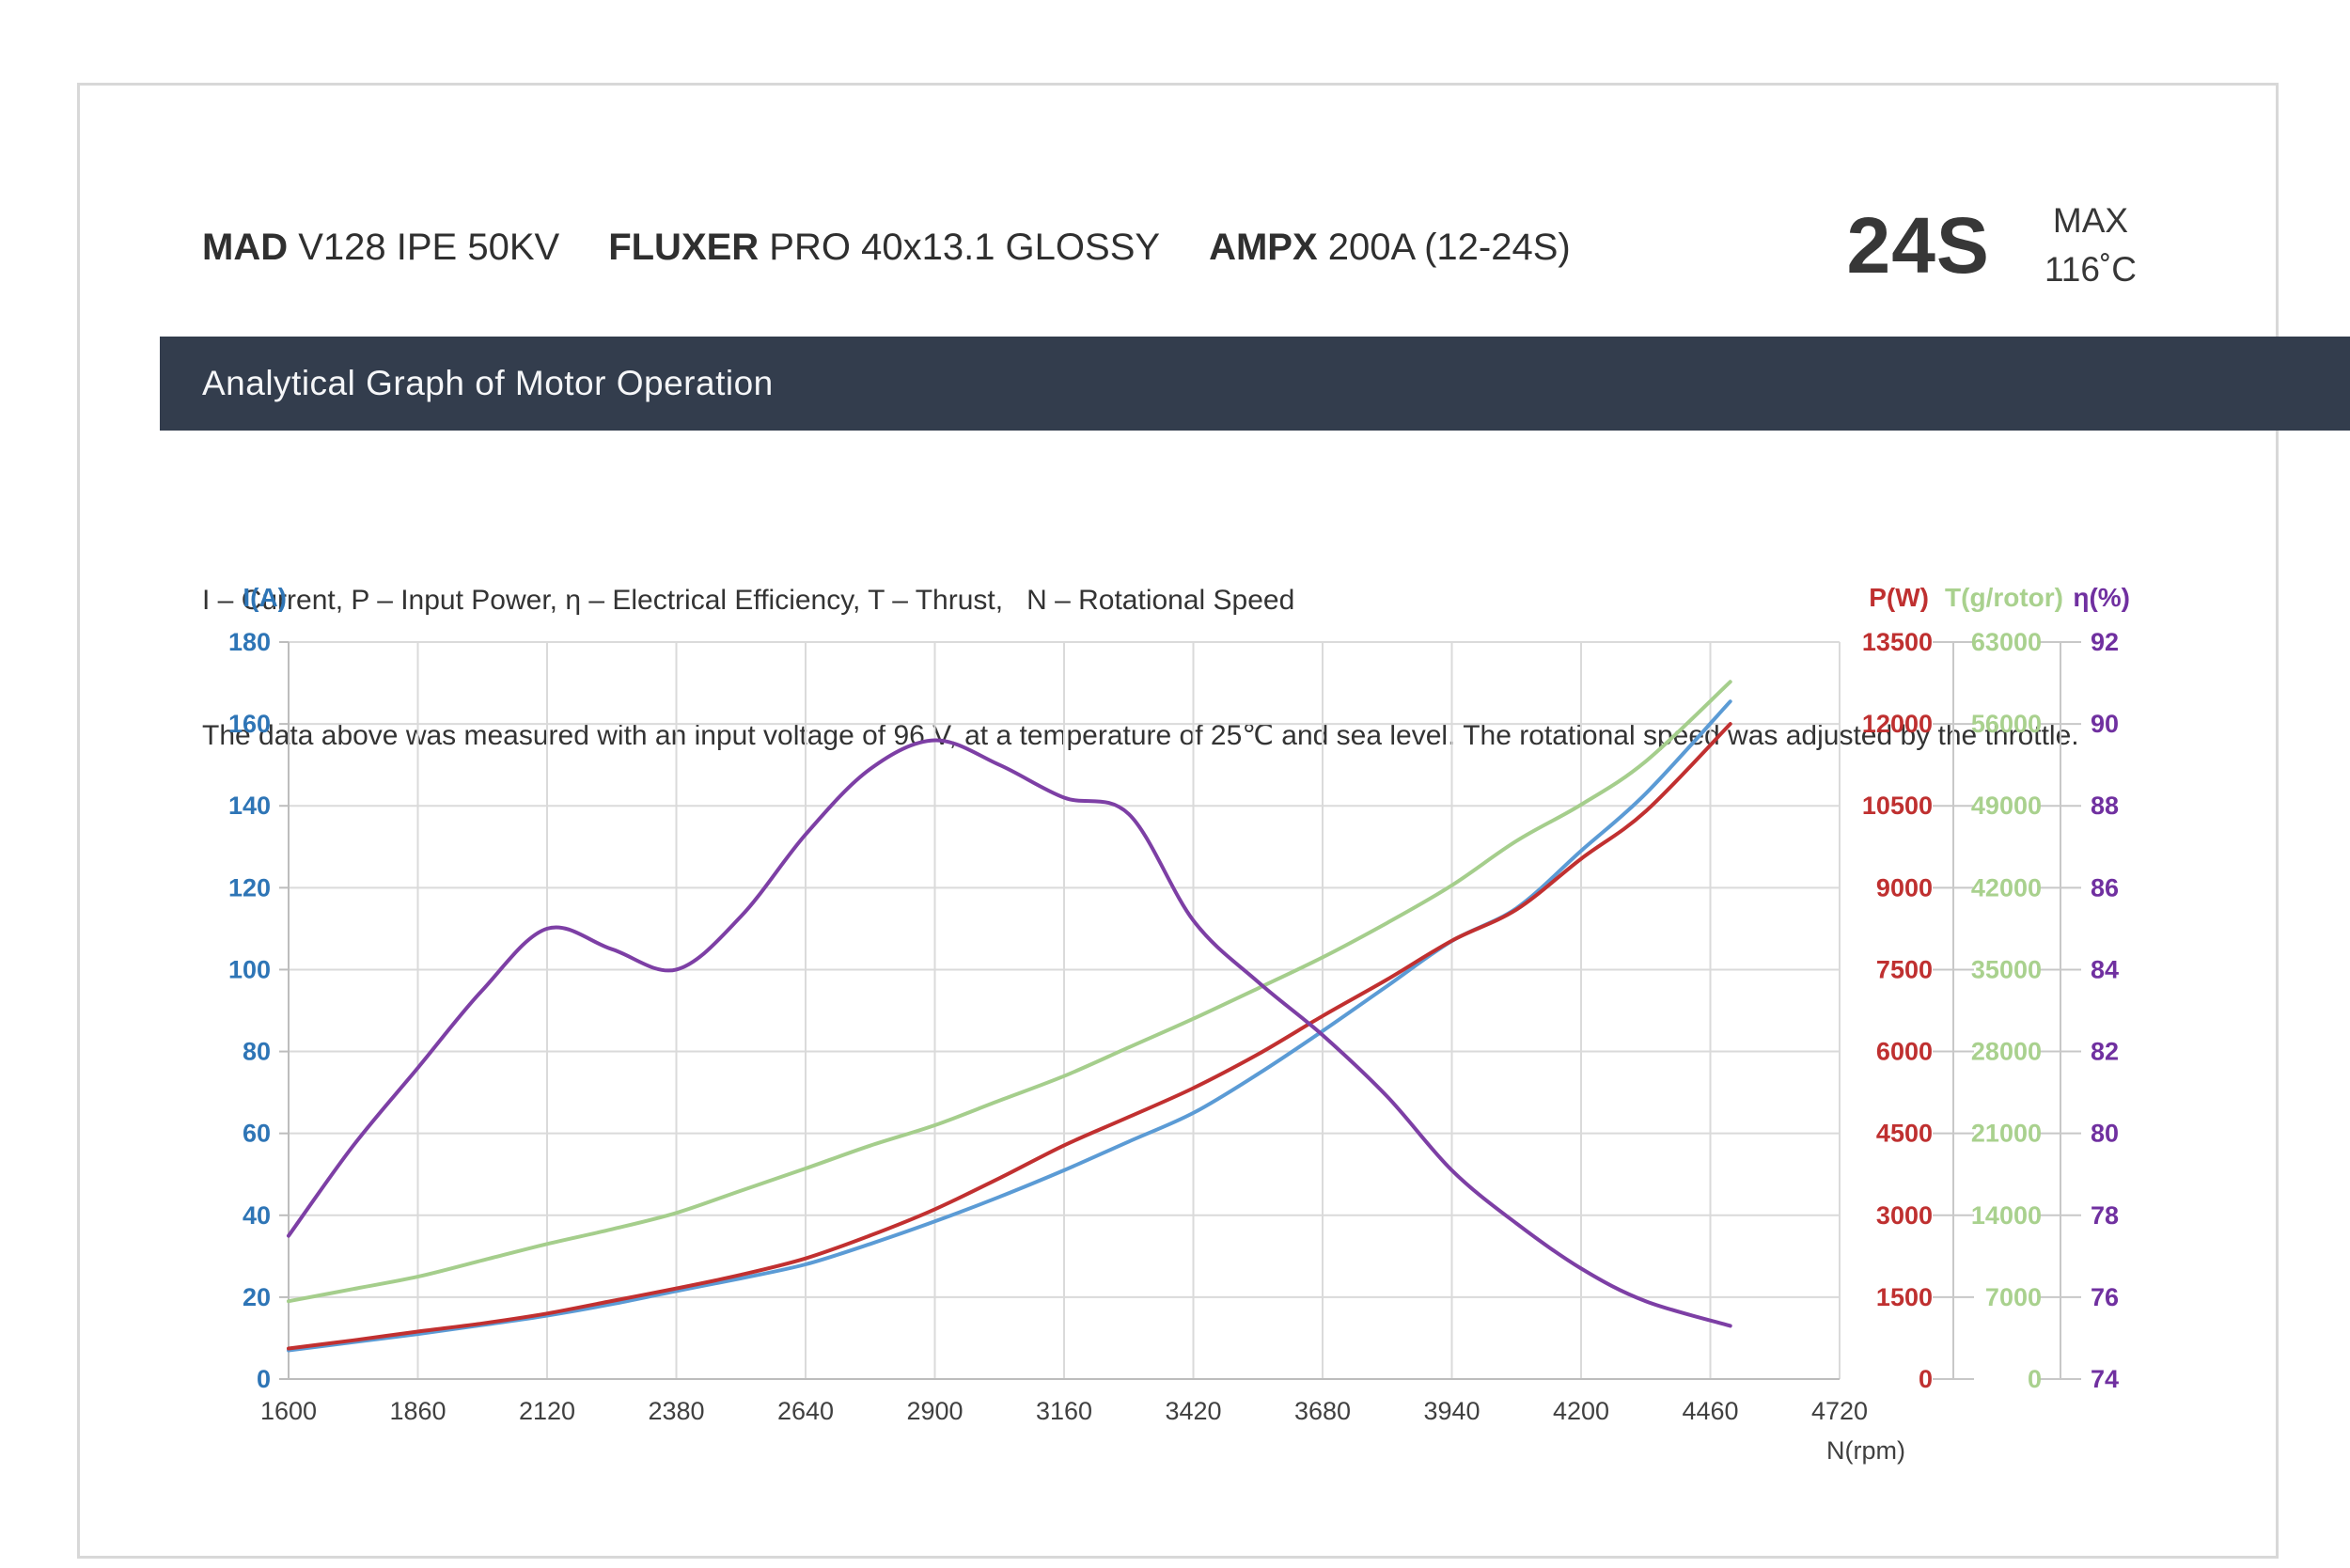 Image resolution: width=2350 pixels, height=1568 pixels. What do you see at coordinates (2006, 1215) in the screenshot?
I see `axis-tick-label-T: 14000` at bounding box center [2006, 1215].